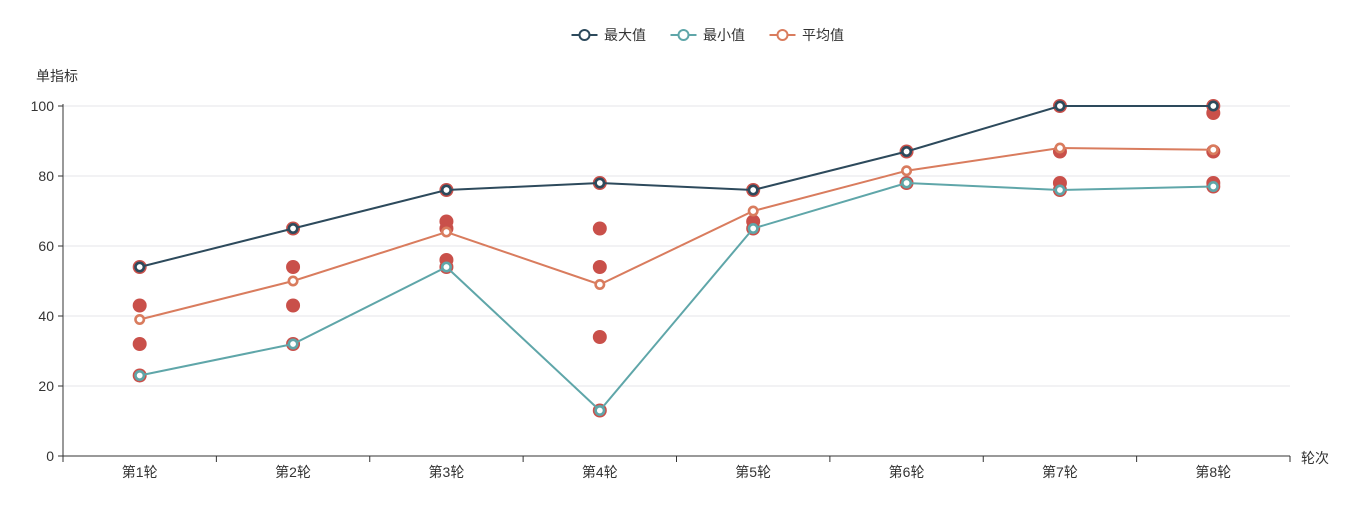  I want to click on chart-legend: 最大值 最小值 平均值, so click(707, 35).